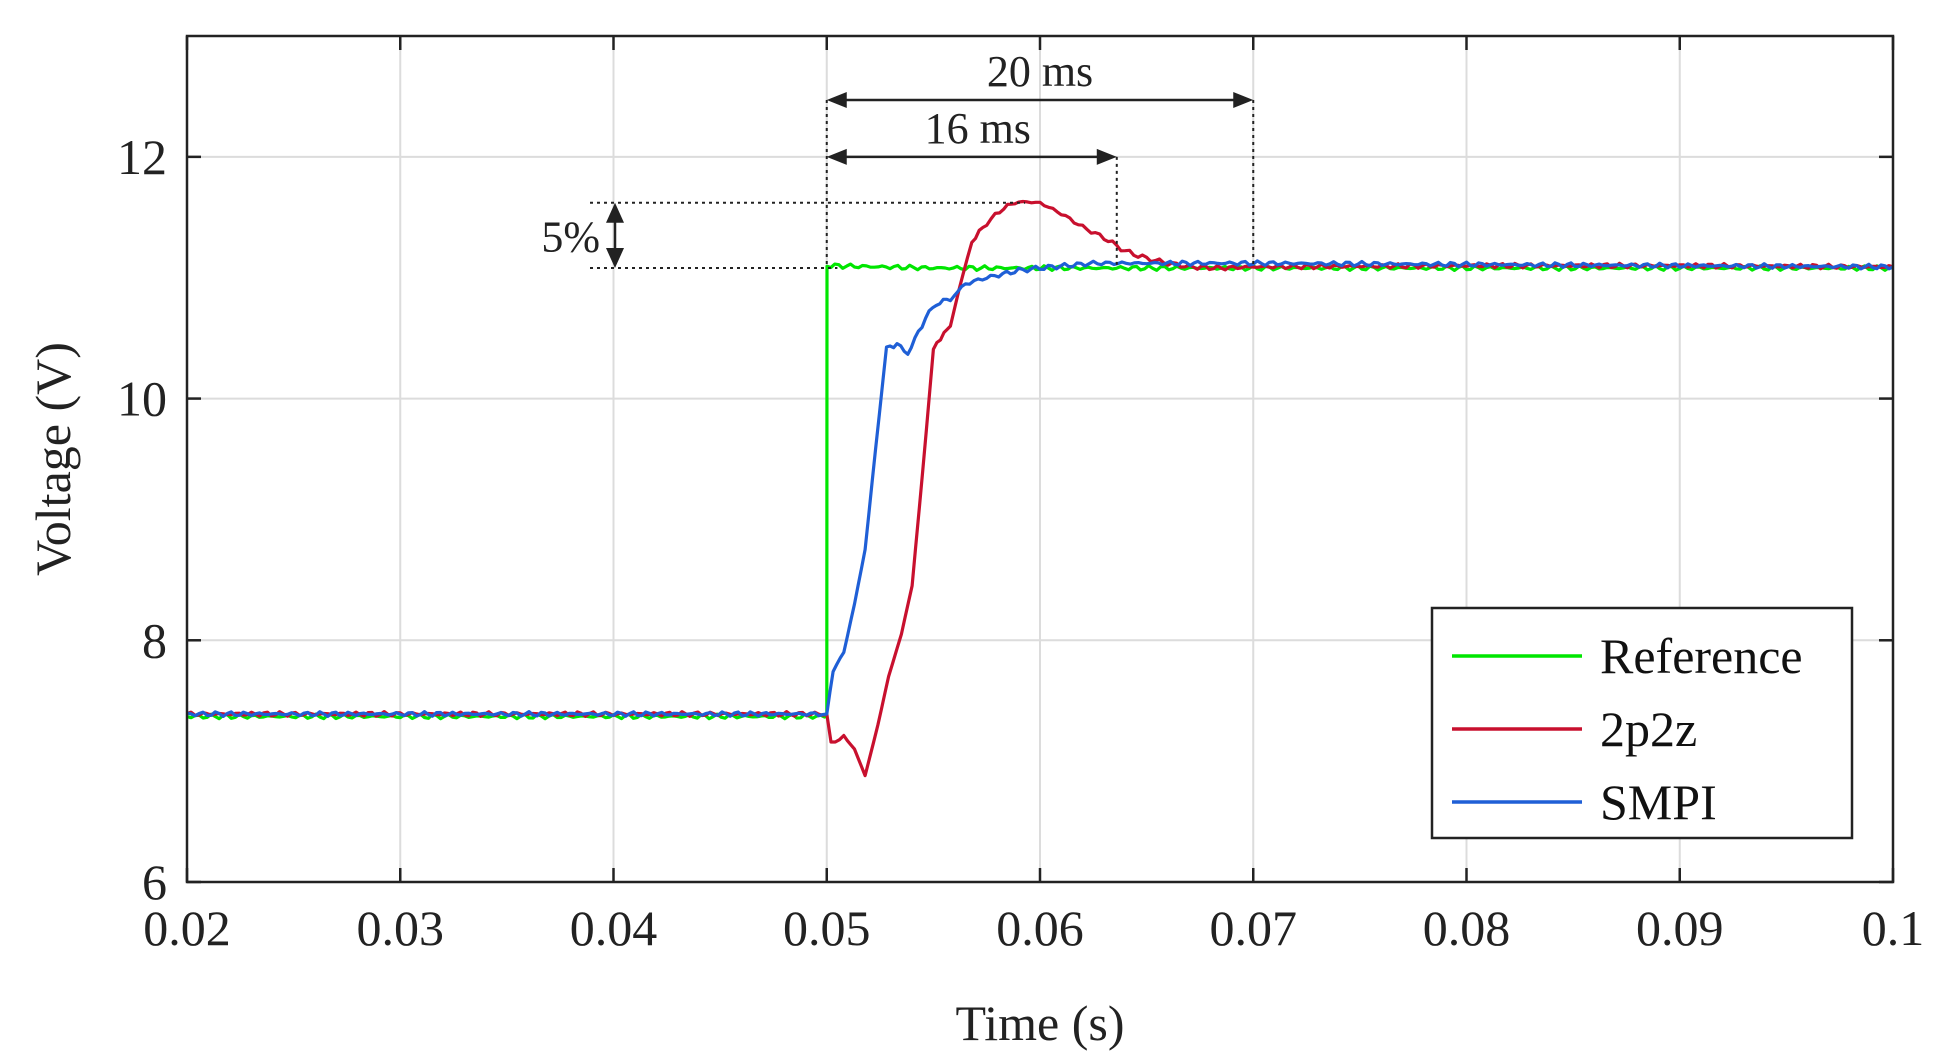 The width and height of the screenshot is (1938, 1063). What do you see at coordinates (836, 100) in the screenshot?
I see `span-20ms-arrow-arrowhead-left` at bounding box center [836, 100].